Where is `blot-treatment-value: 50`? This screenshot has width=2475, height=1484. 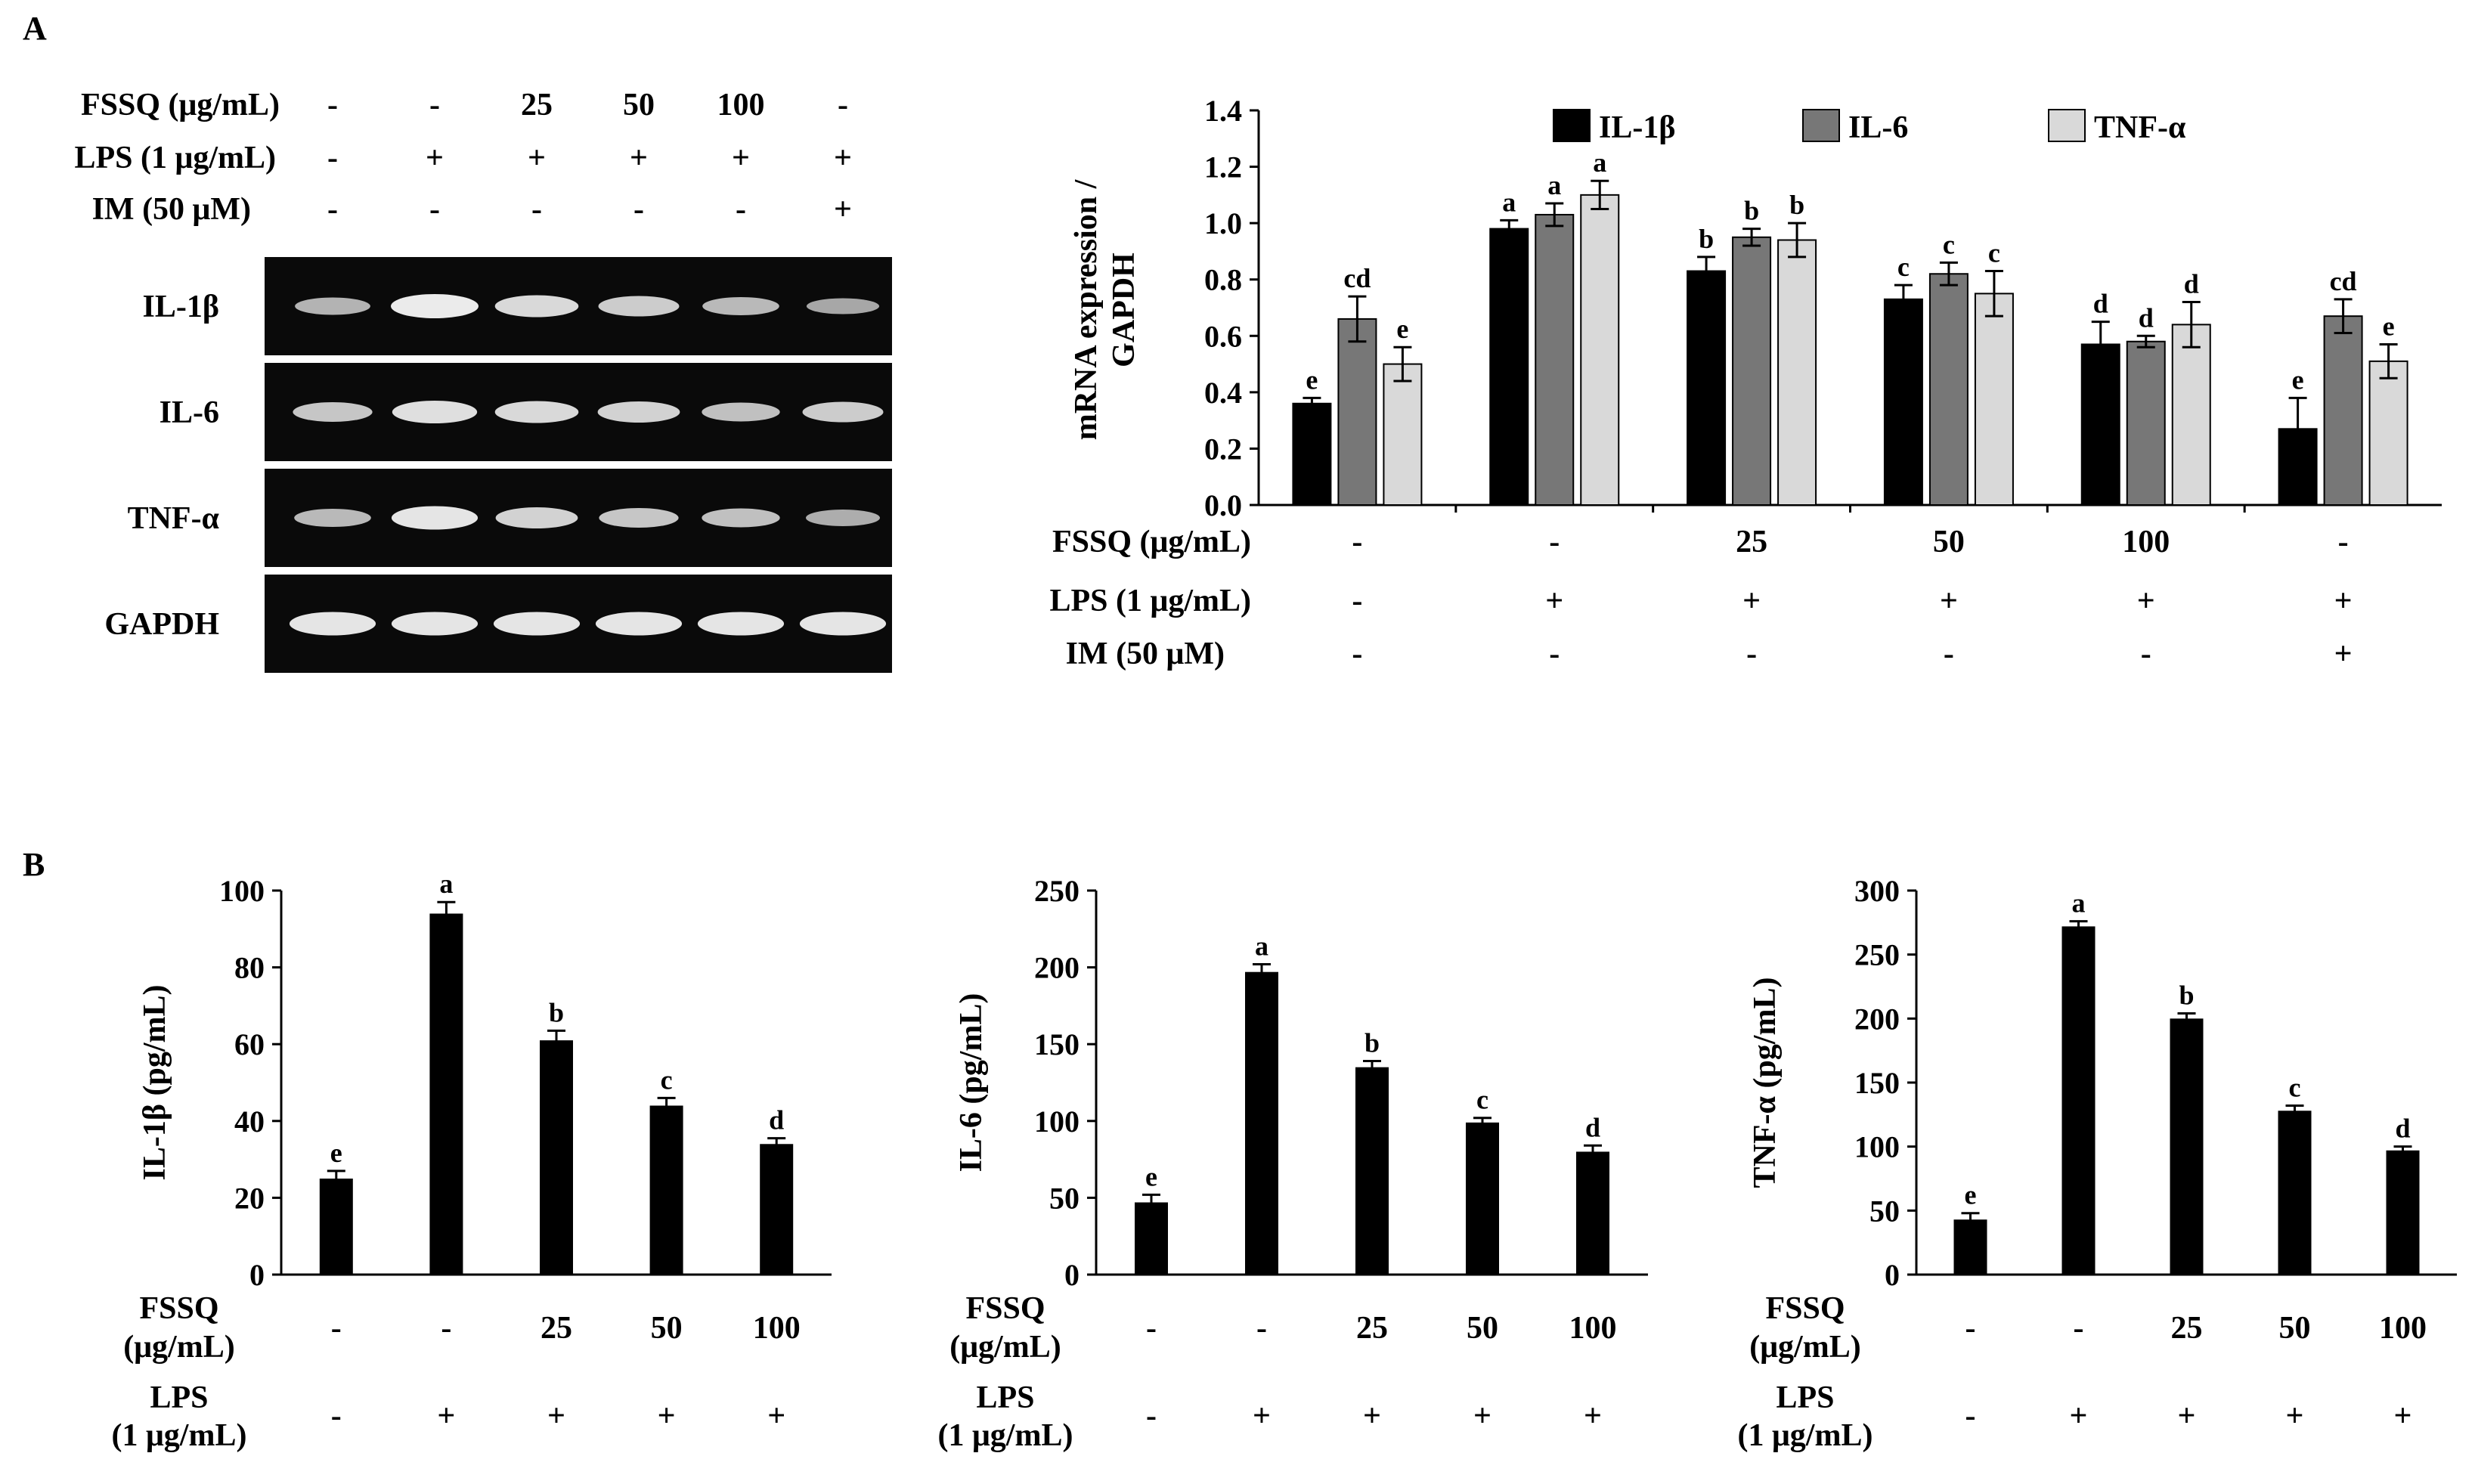
blot-treatment-value: 50 is located at coordinates (639, 105).